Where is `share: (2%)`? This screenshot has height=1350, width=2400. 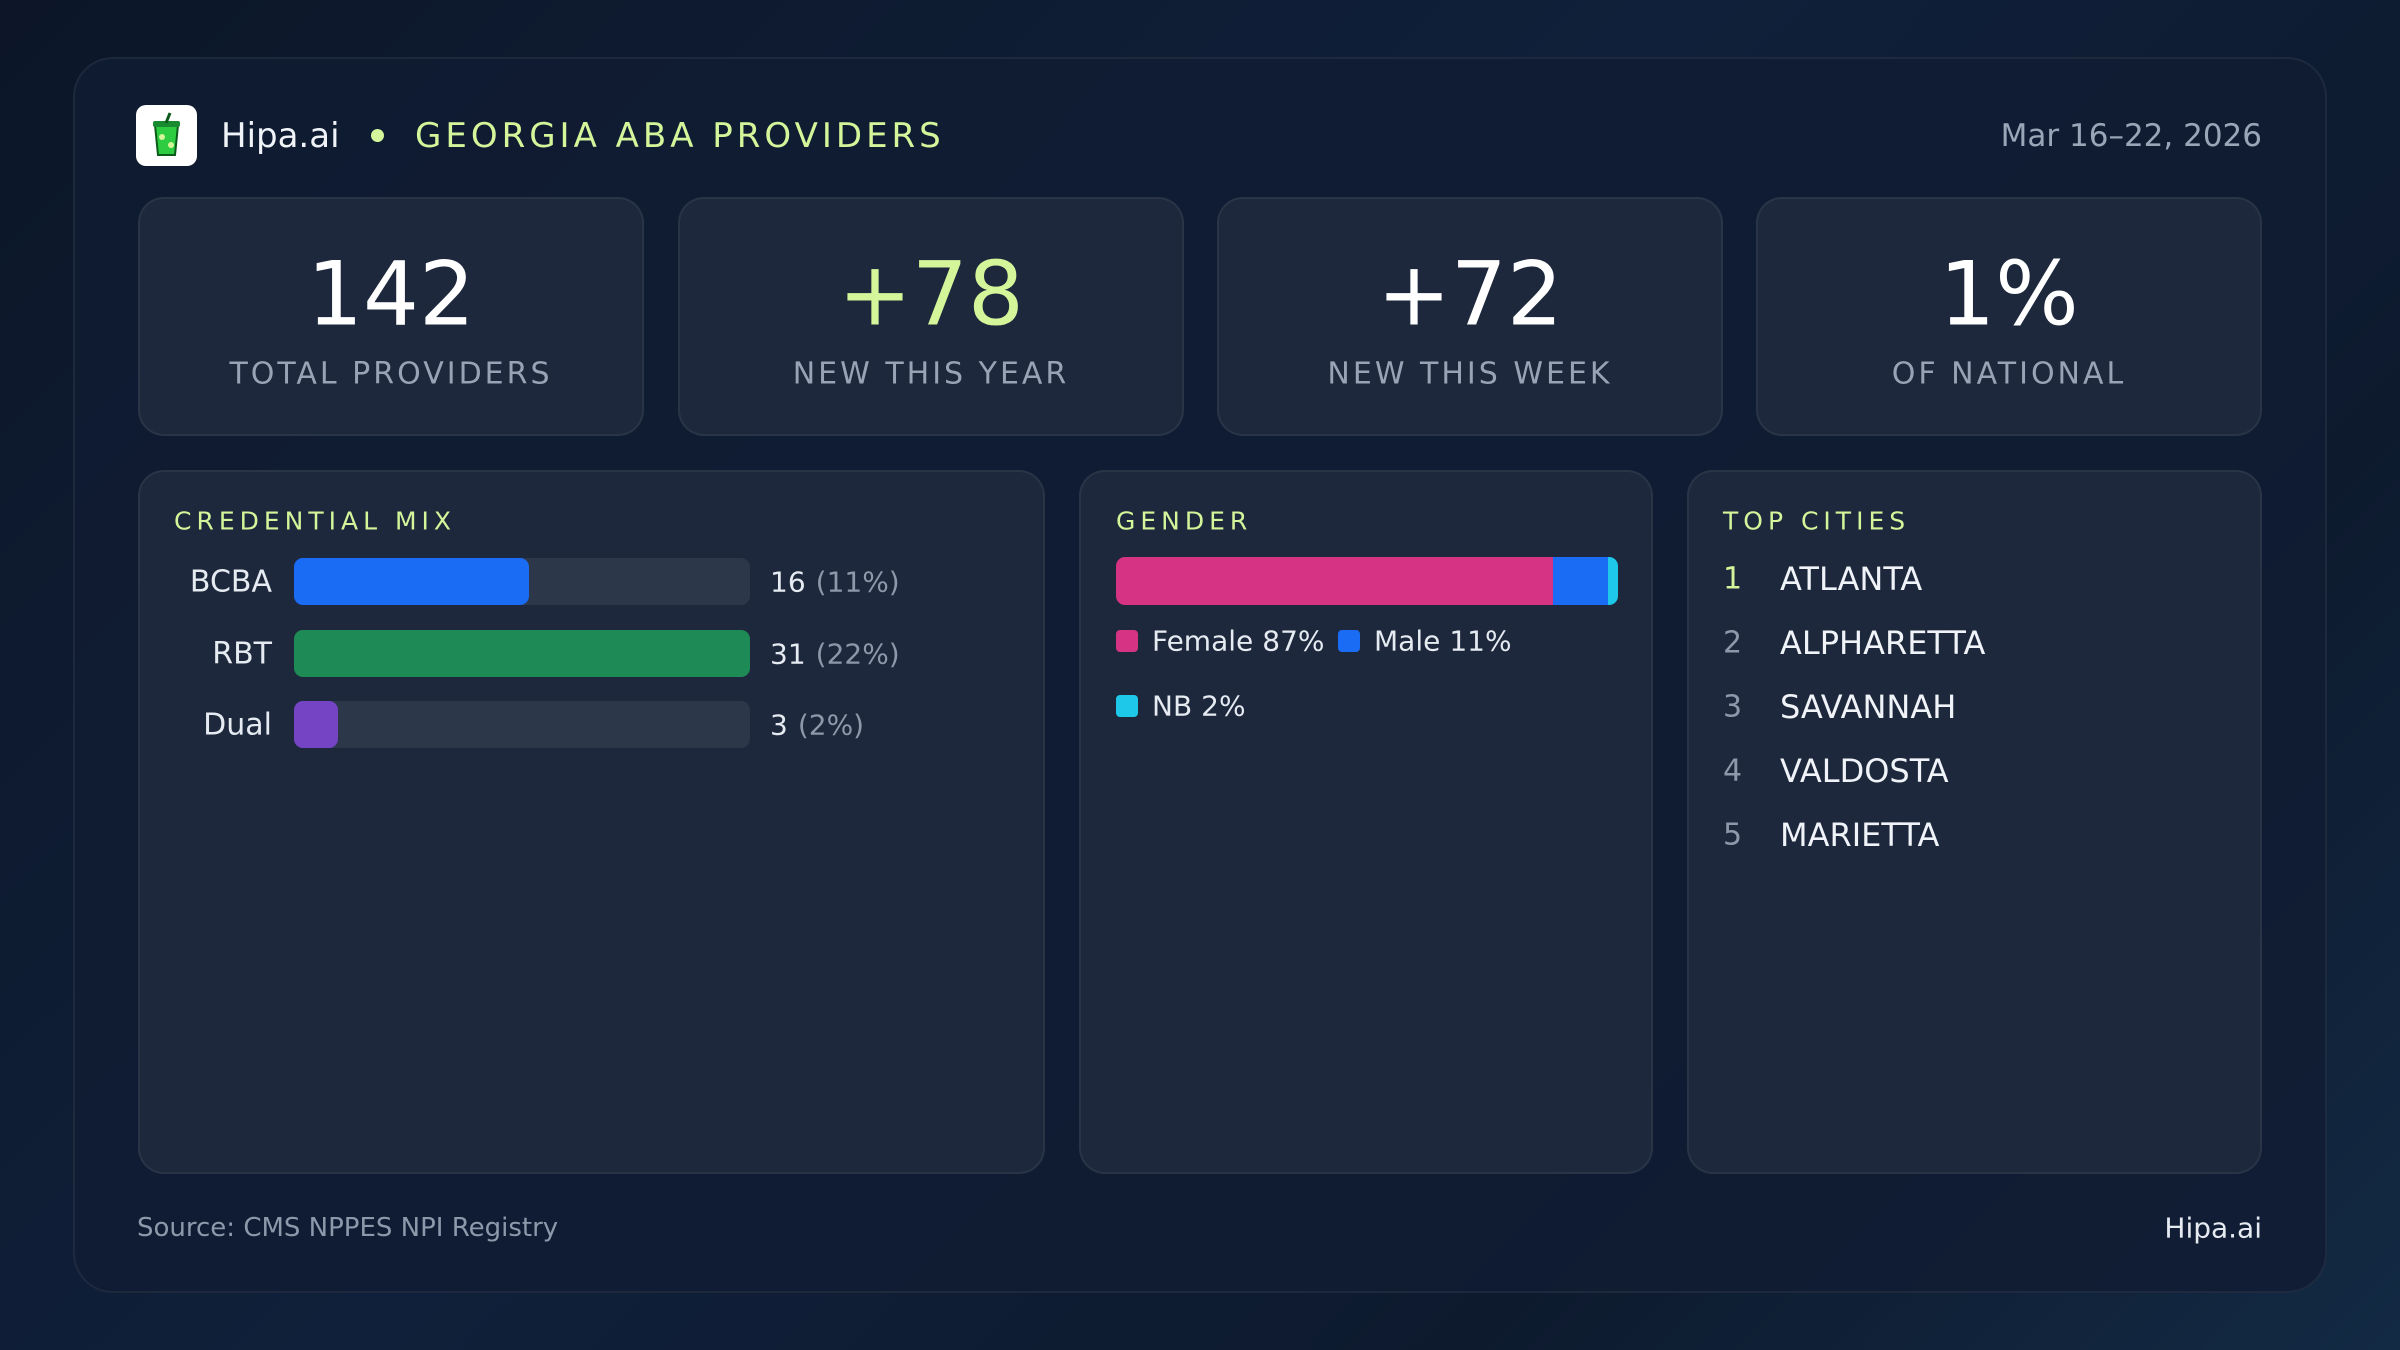 share: (2%) is located at coordinates (831, 725).